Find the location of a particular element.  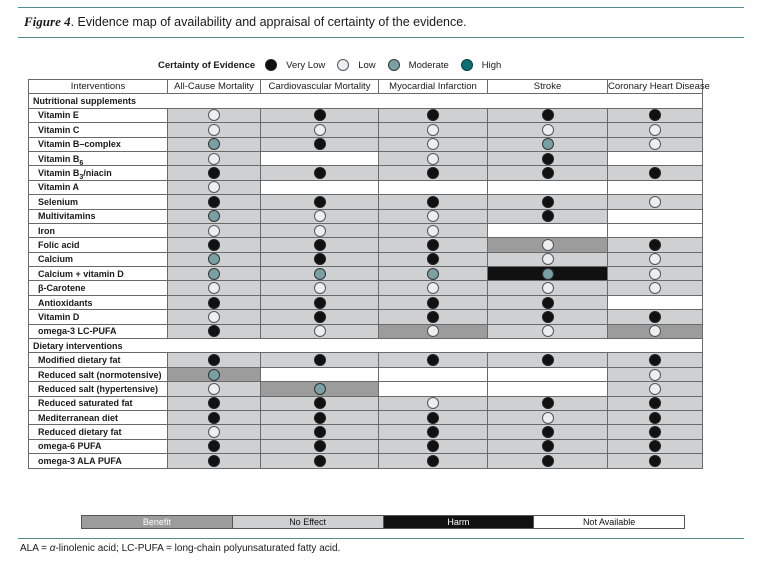

table-row: Modified dietary fat is located at coordinates (365, 360).